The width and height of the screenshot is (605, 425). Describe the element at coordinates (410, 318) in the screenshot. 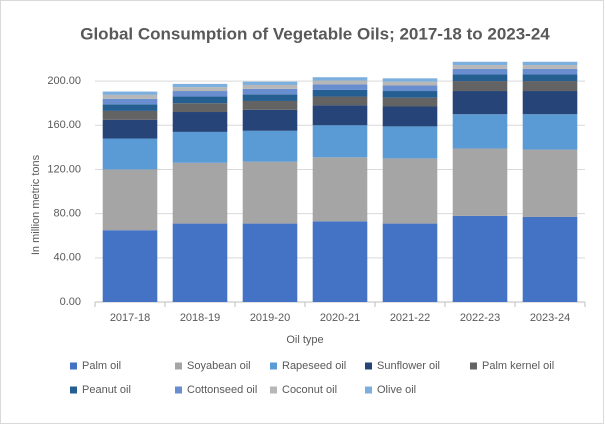

I see `x-tick-label: 2021-22` at that location.